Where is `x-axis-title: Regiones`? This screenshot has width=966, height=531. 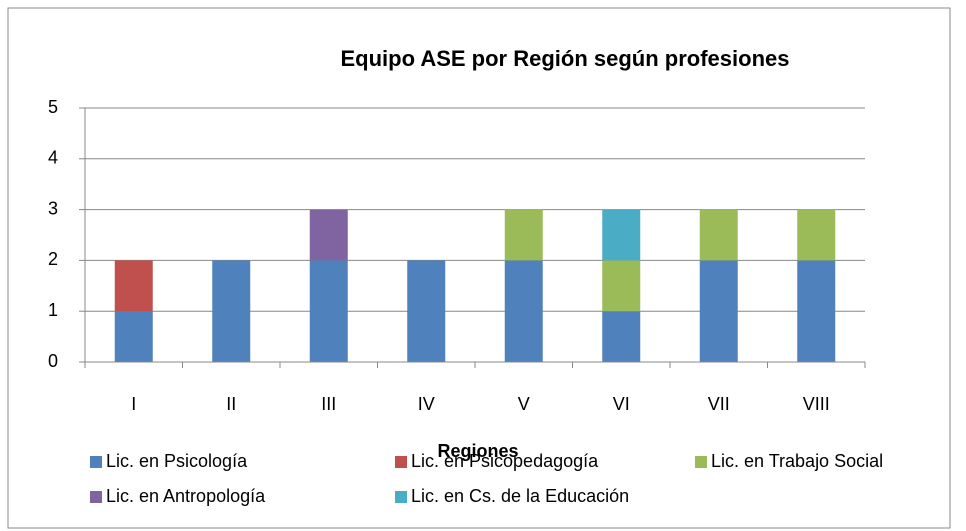
x-axis-title: Regiones is located at coordinates (477, 451).